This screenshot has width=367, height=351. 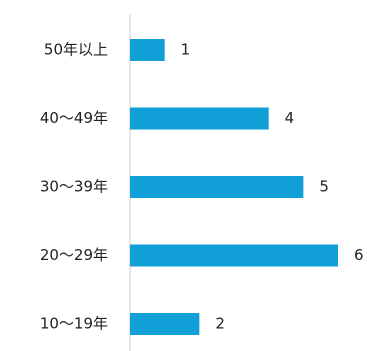 I want to click on value-label-4: 6, so click(x=359, y=255).